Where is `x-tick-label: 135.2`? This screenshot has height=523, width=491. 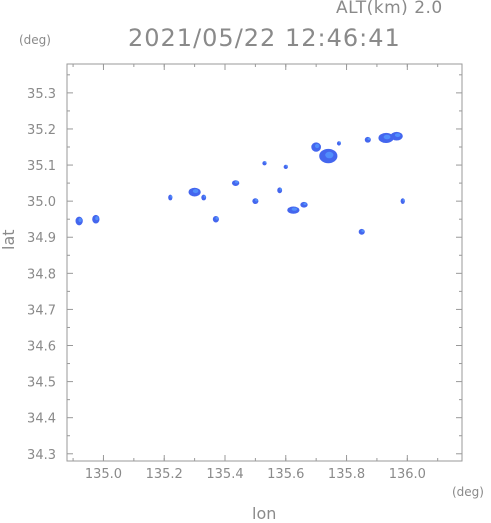
x-tick-label: 135.2 is located at coordinates (164, 474).